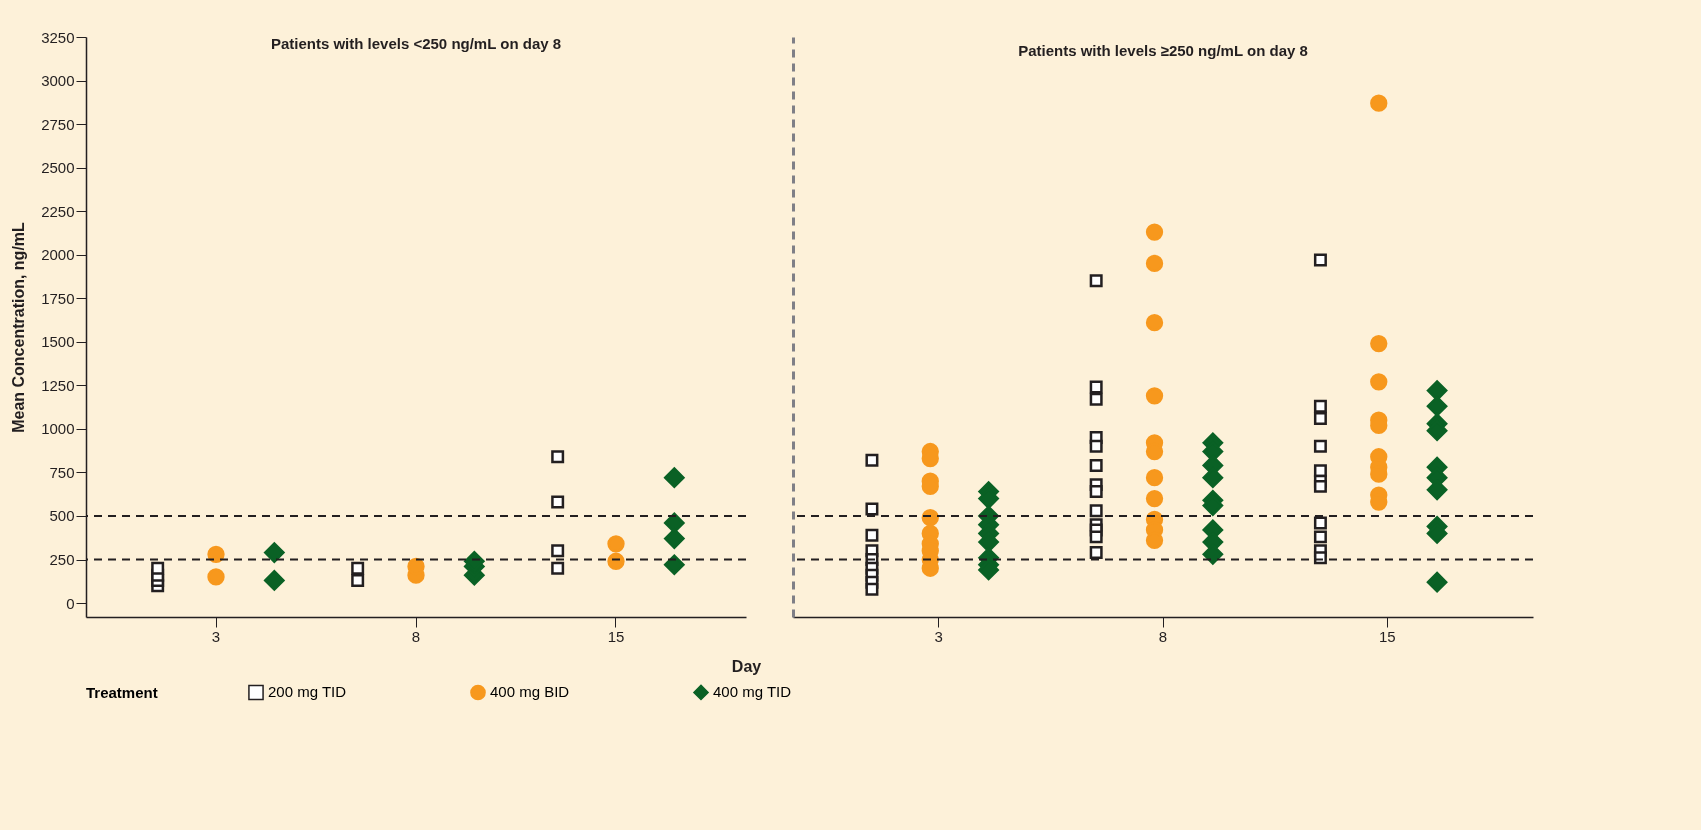 This screenshot has width=1701, height=830. What do you see at coordinates (58, 255) in the screenshot?
I see `y-tick-label: 2000` at bounding box center [58, 255].